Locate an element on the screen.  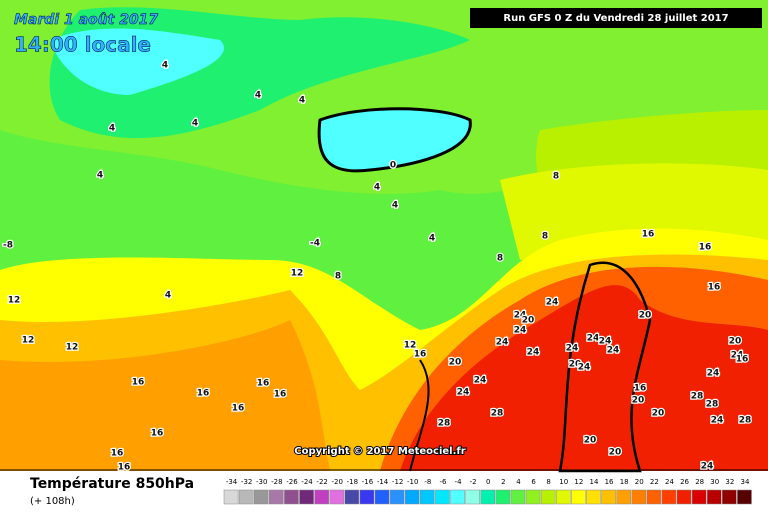
legend-label: -10 is located at coordinates (412, 482).